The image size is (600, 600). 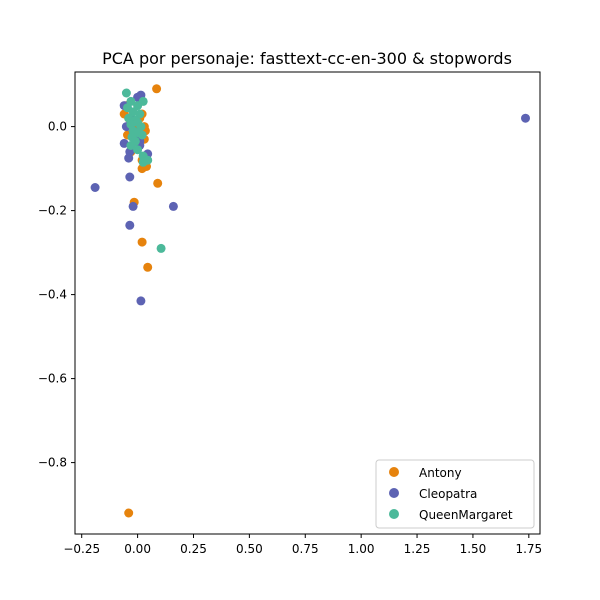 What do you see at coordinates (361, 549) in the screenshot?
I see `x-tick-label: 1.00` at bounding box center [361, 549].